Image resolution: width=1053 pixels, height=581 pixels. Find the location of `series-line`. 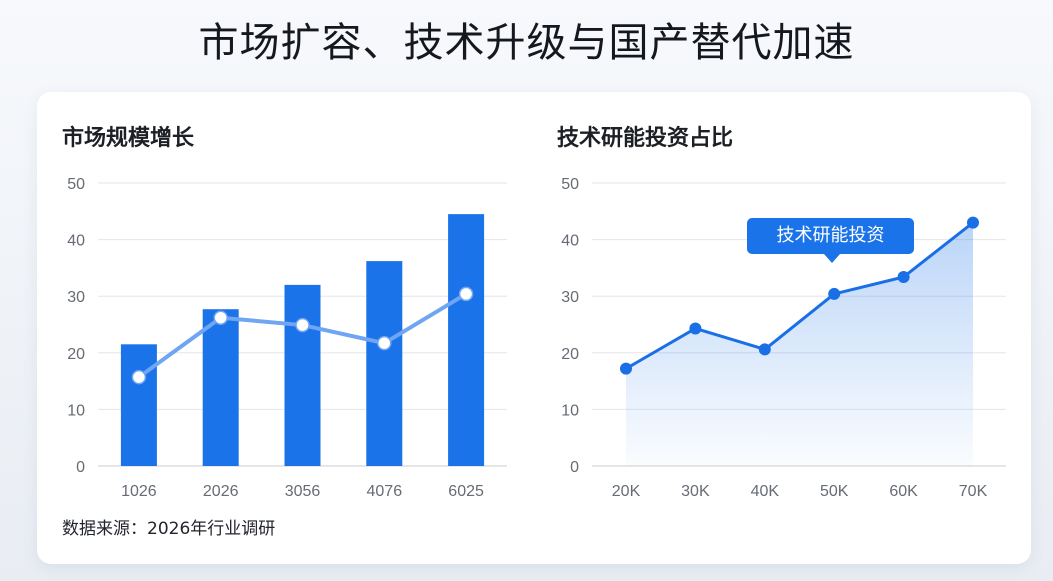

series-line is located at coordinates (799, 295).